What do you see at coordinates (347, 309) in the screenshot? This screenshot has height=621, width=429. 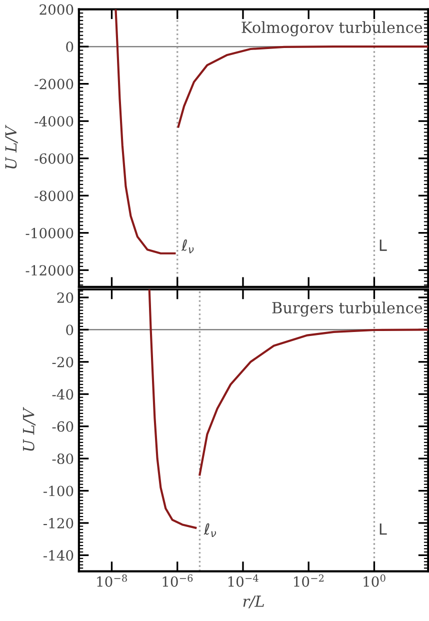 I see `text: Burgers turbulence` at bounding box center [347, 309].